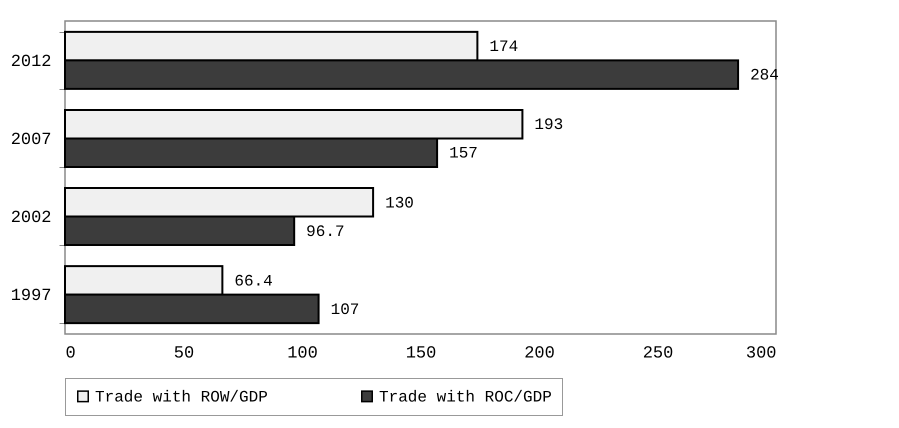 The height and width of the screenshot is (428, 899). I want to click on data-label: 193, so click(549, 125).